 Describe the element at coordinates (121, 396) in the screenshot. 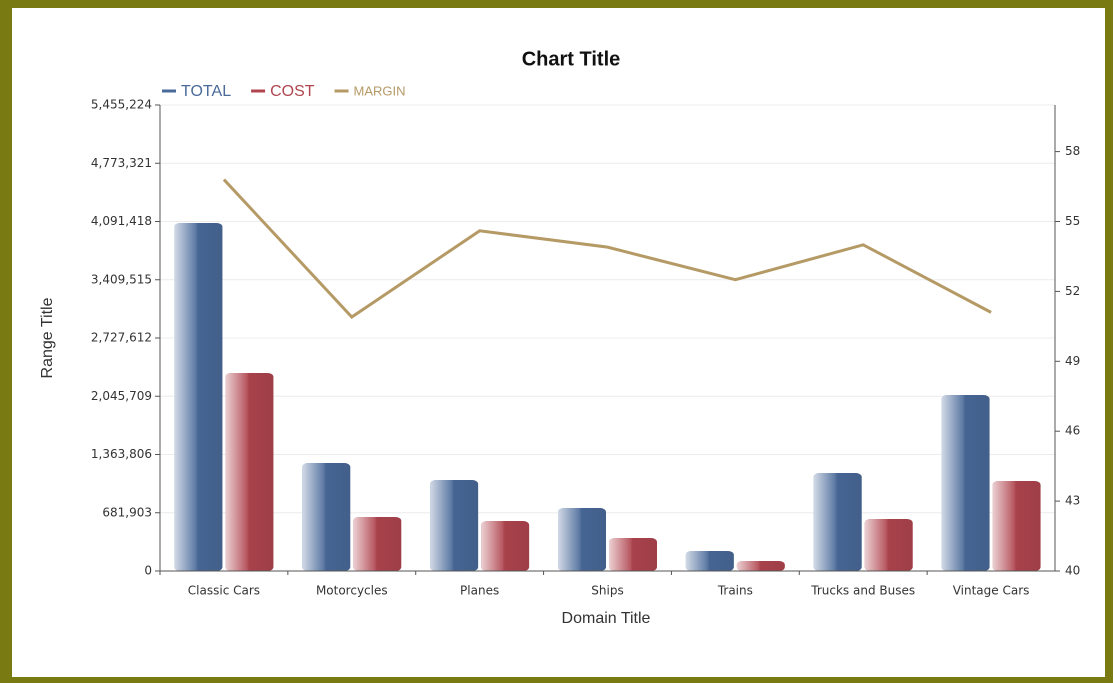

I see `y-tick-label: 2,045,709` at that location.